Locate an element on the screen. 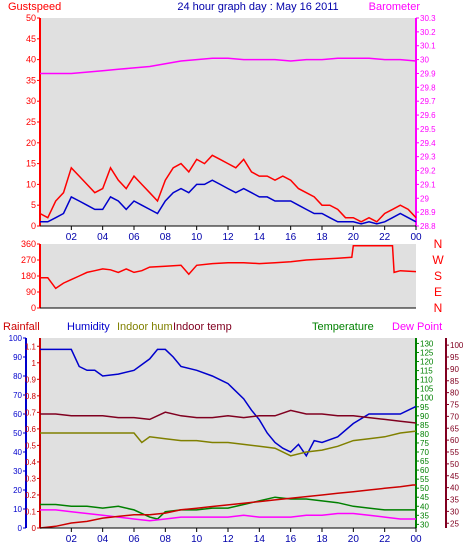 The image size is (469, 555). humidity-y-tick-label: 20 is located at coordinates (17, 490).